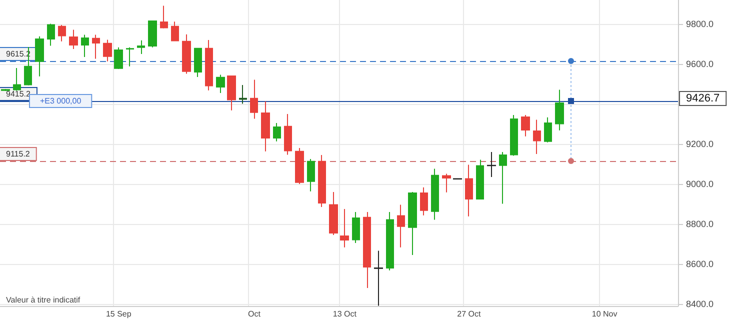 Image resolution: width=750 pixels, height=320 pixels. What do you see at coordinates (700, 64) in the screenshot?
I see `y-tick-label: 9600.0` at bounding box center [700, 64].